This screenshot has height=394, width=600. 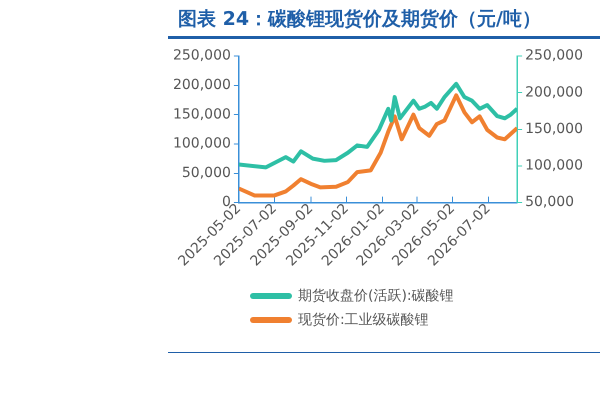 I want to click on legend-label: 期货收盘价(活跃):碳酸锂, so click(x=376, y=296).